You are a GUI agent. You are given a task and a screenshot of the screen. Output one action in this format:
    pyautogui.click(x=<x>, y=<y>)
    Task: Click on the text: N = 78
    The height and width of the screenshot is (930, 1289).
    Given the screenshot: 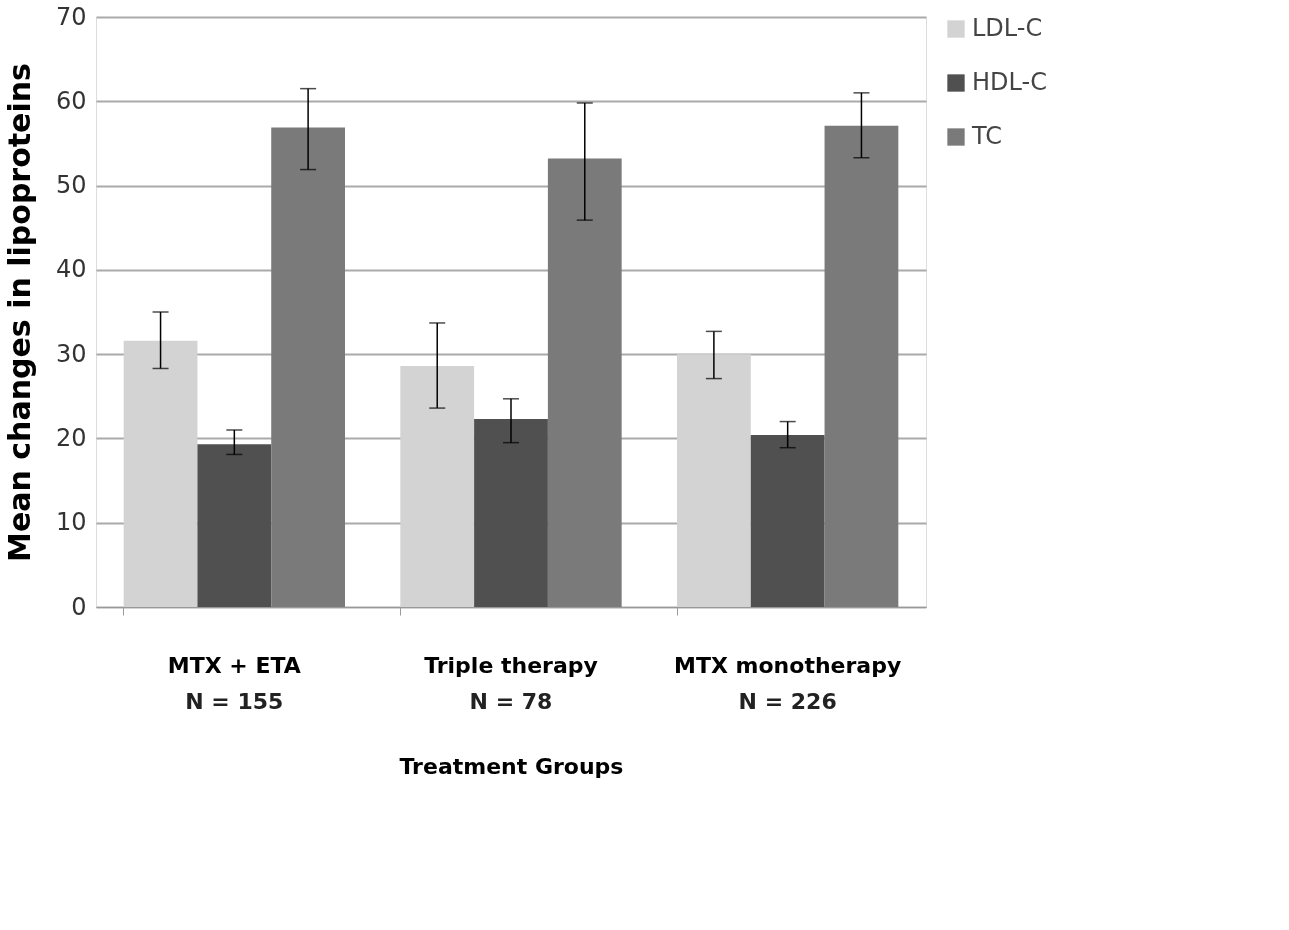 What is the action you would take?
    pyautogui.click(x=511, y=701)
    